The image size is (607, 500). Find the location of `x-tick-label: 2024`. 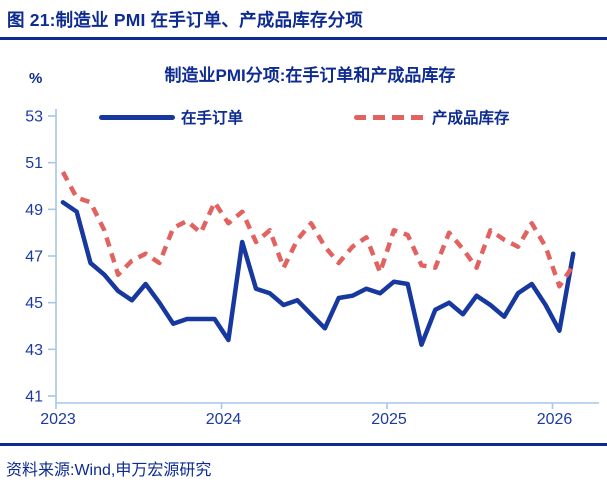

x-tick-label: 2024 is located at coordinates (224, 419).